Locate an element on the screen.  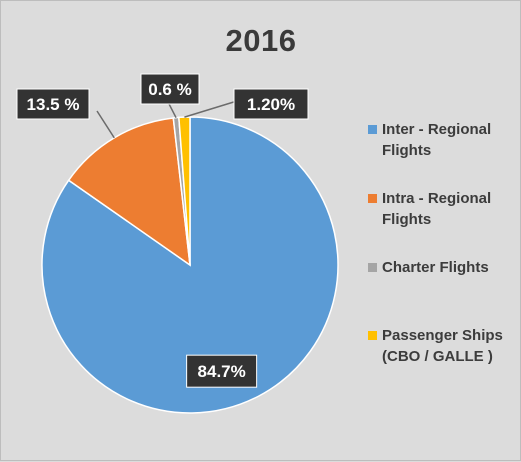
legend-label-line1: Passenger Ships is located at coordinates (442, 335).